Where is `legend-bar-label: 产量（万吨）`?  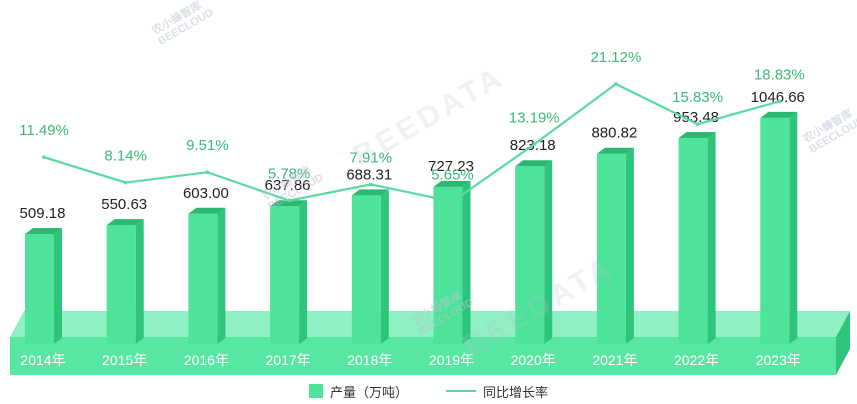
legend-bar-label: 产量（万吨） is located at coordinates (368, 392).